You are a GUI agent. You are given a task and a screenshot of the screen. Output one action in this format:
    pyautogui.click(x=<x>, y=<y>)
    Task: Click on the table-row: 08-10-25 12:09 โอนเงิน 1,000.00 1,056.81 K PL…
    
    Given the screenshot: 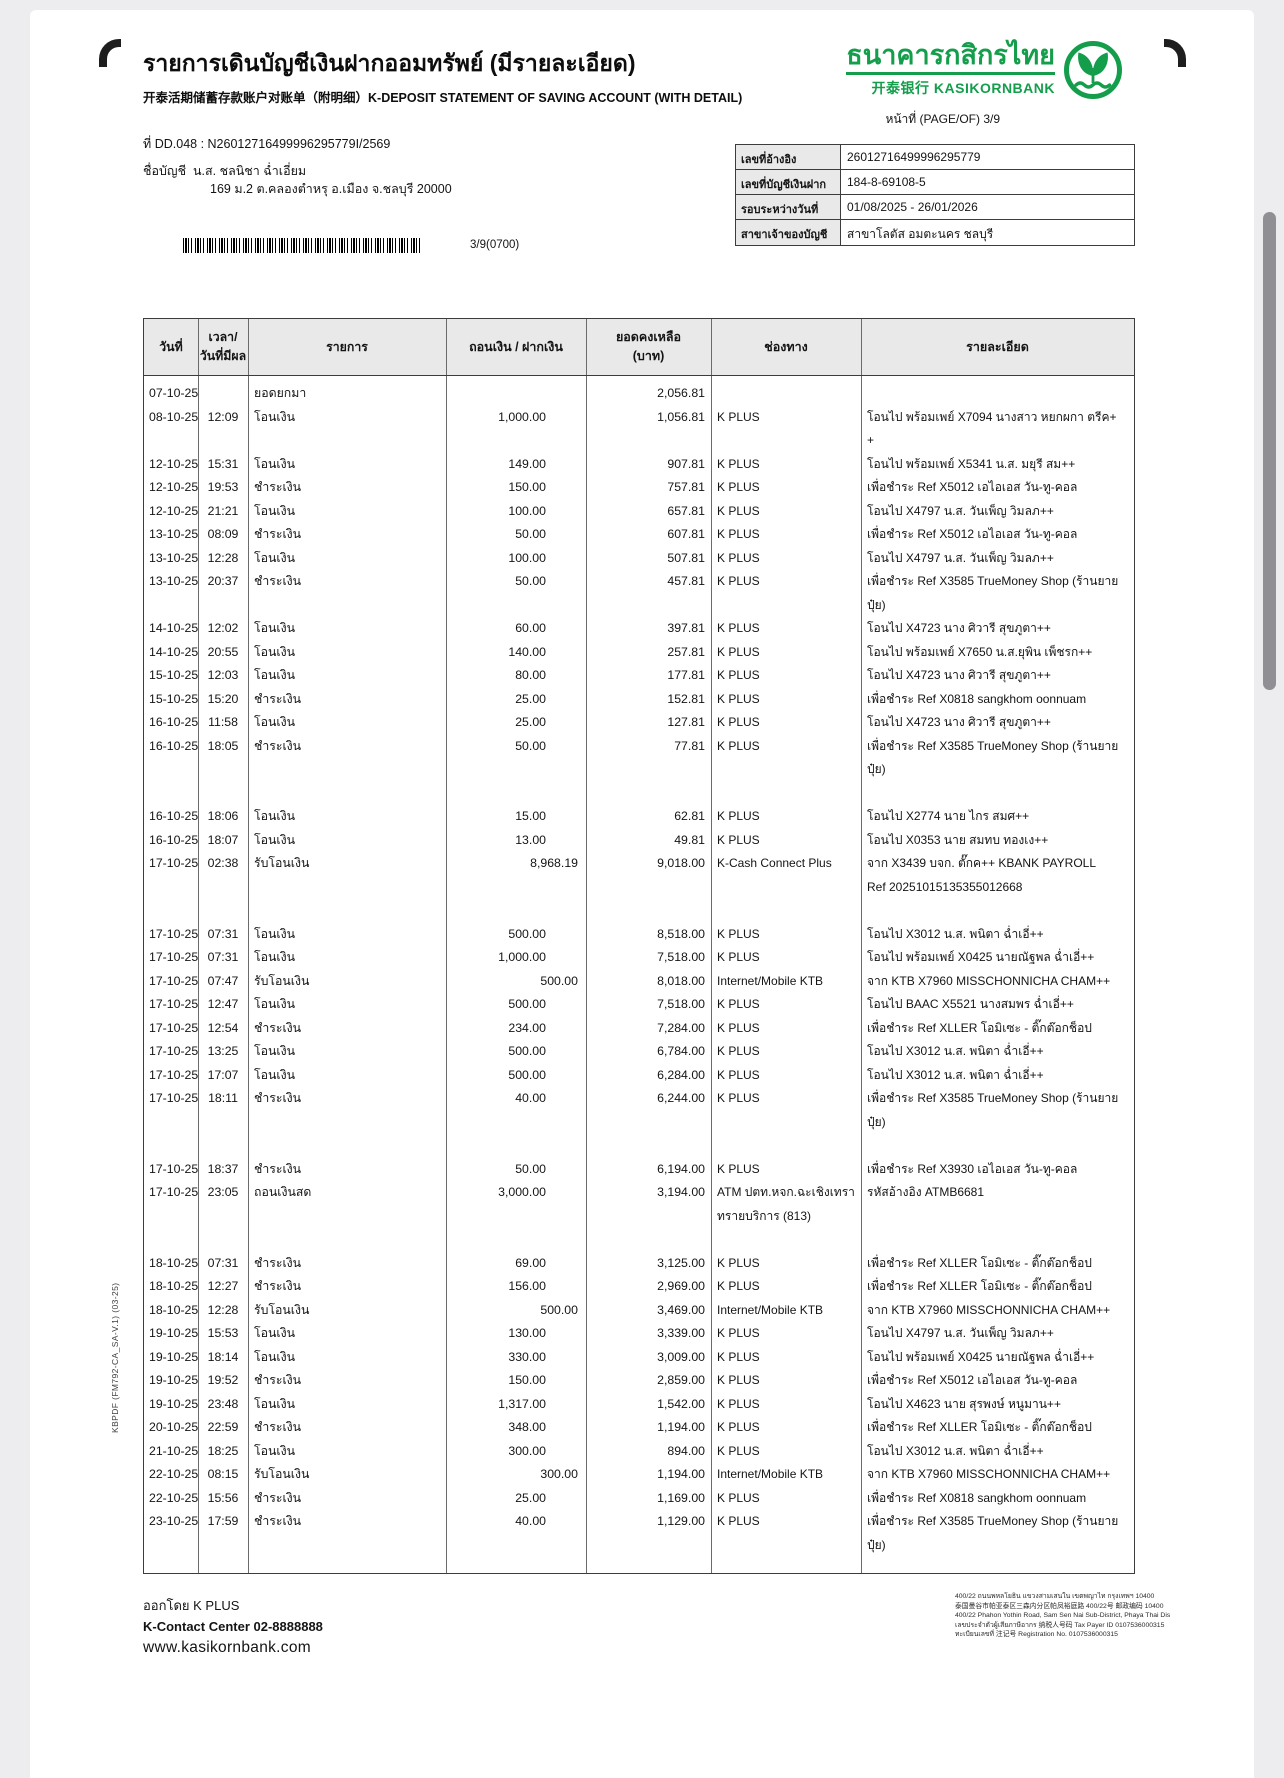 What is the action you would take?
    pyautogui.click(x=639, y=429)
    